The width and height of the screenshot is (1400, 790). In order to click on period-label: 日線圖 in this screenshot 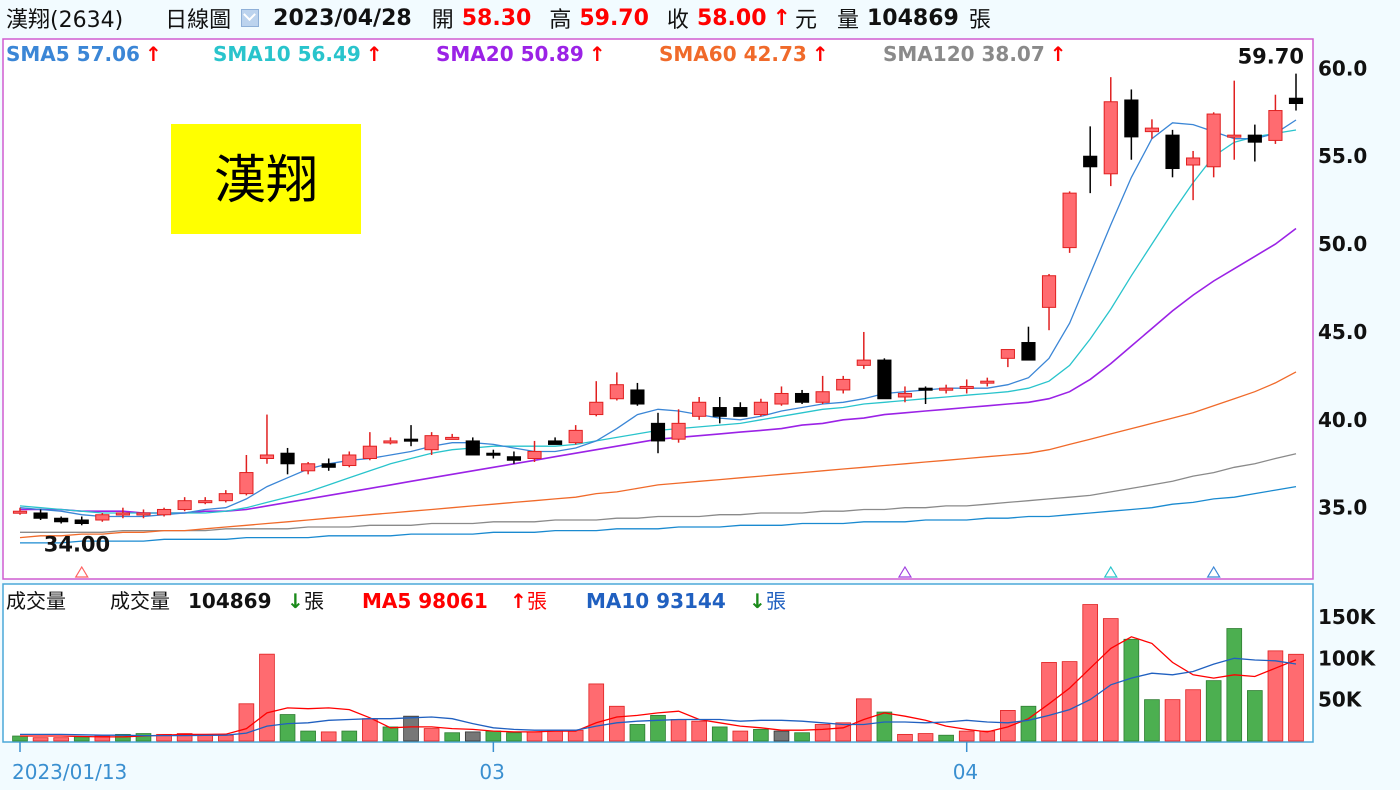, I will do `click(198, 20)`.